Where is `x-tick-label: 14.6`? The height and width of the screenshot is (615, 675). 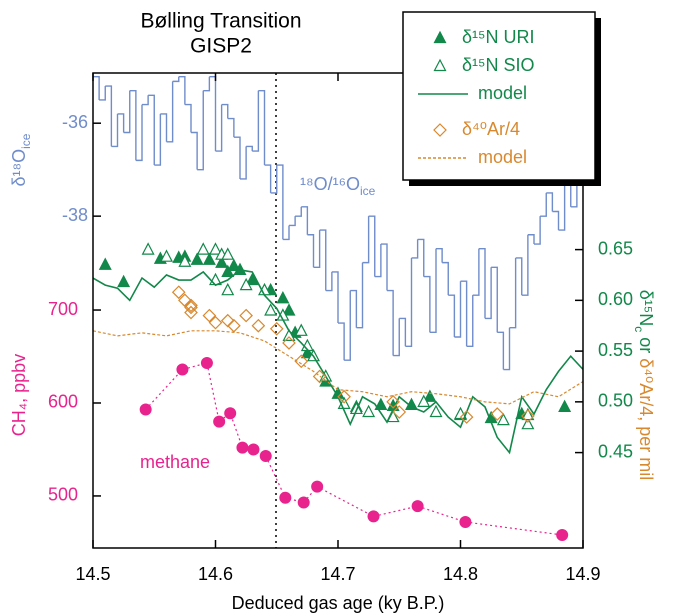
x-tick-label: 14.6 is located at coordinates (215, 574).